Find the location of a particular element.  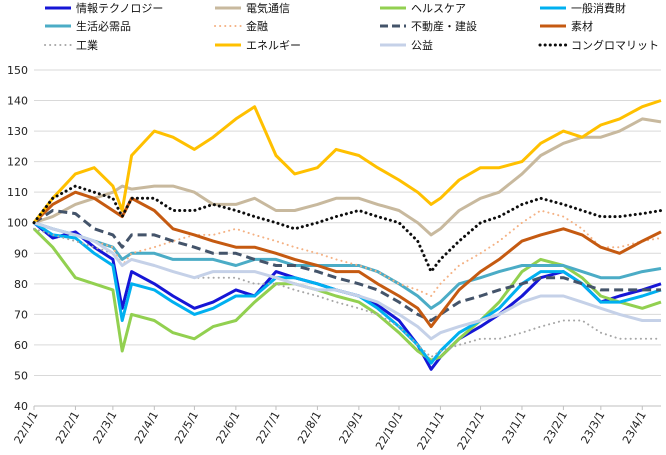

legend-label: 素材 is located at coordinates (582, 26).